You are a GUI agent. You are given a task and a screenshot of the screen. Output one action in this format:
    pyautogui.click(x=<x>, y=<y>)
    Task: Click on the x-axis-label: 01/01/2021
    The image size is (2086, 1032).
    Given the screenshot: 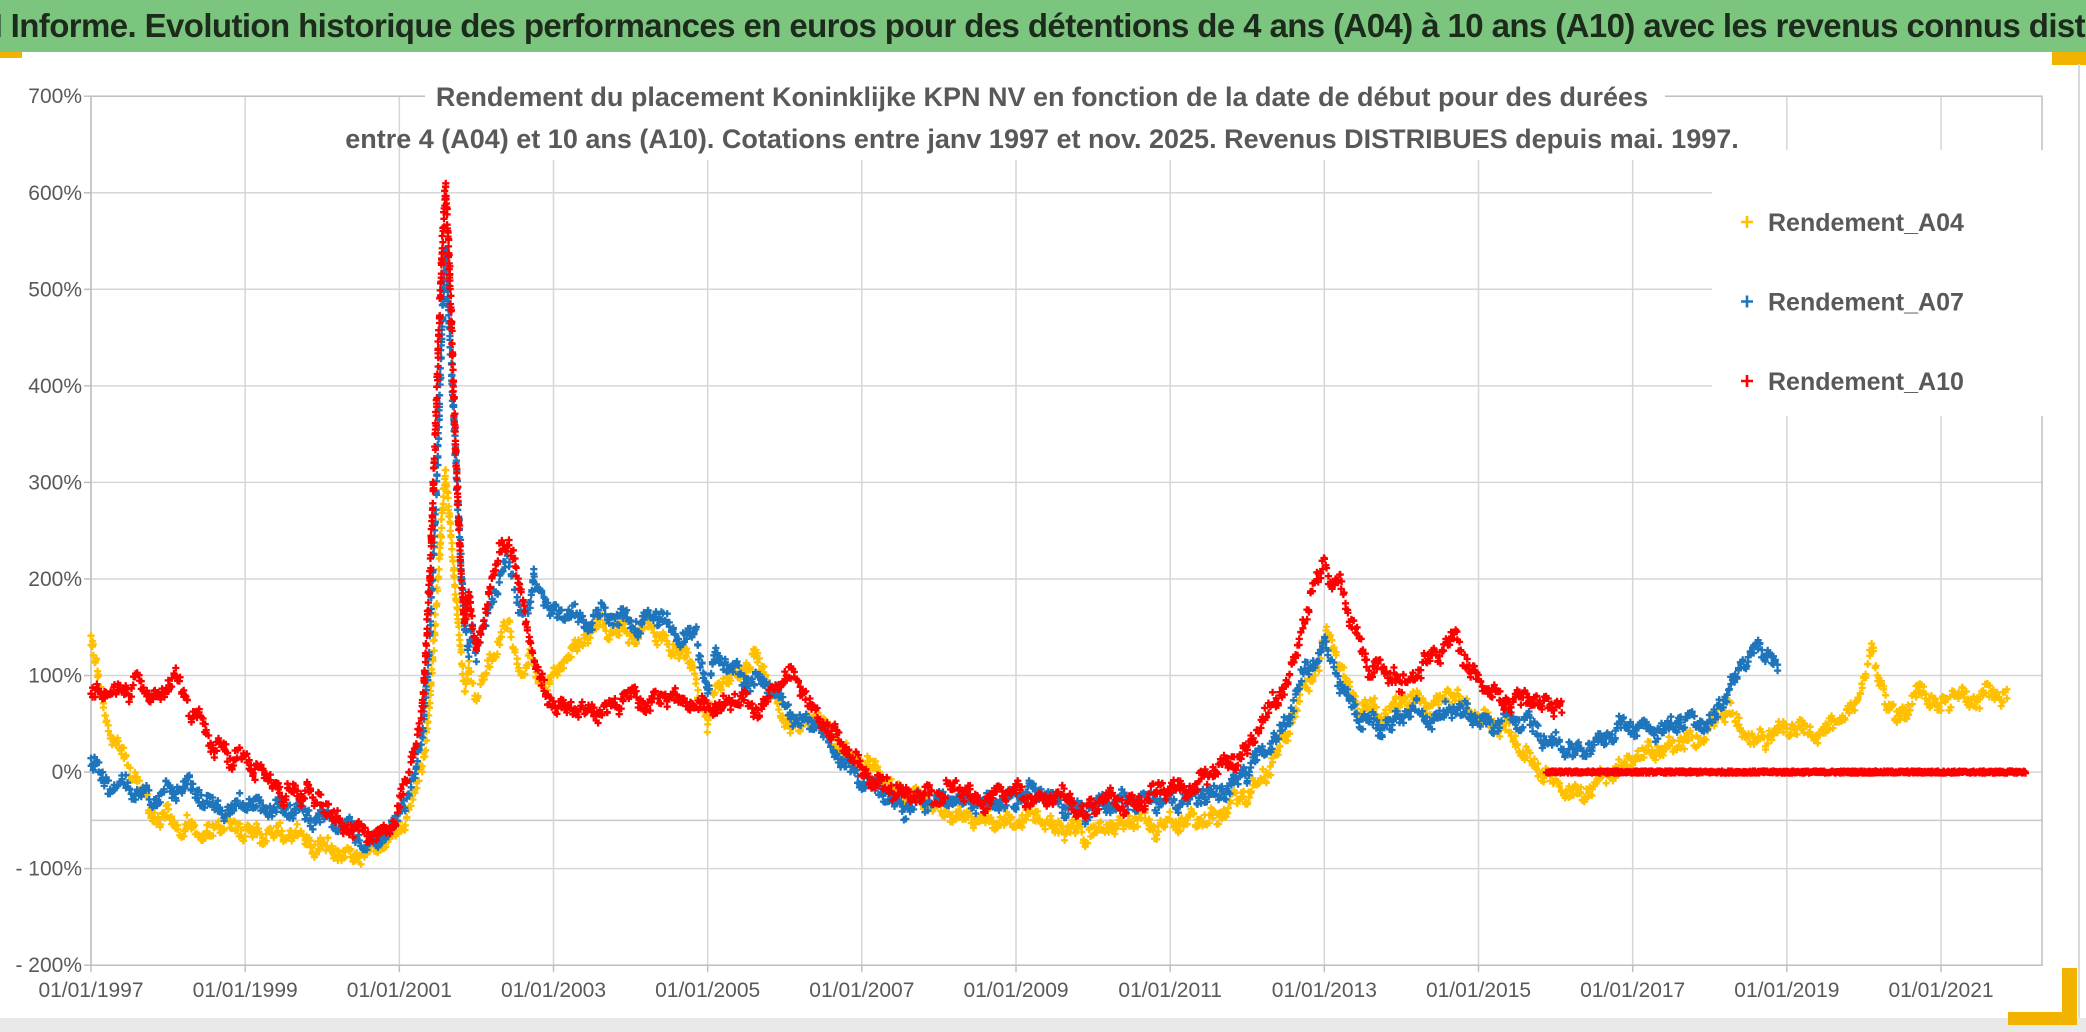 What is the action you would take?
    pyautogui.click(x=1940, y=990)
    